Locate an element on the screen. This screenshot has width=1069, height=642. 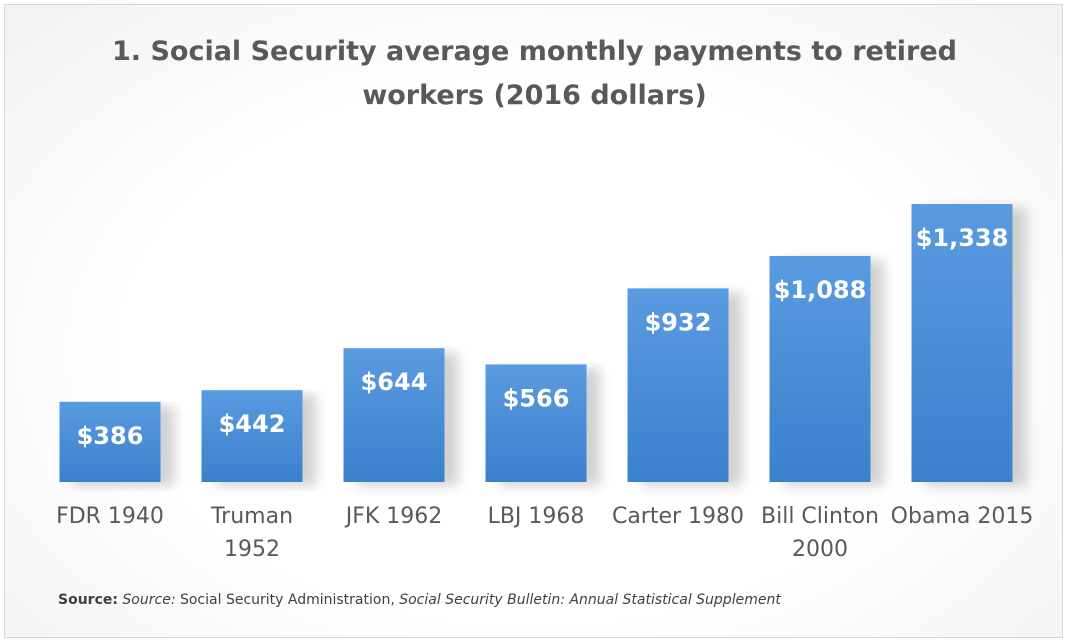
bar-value-label-1: $442 is located at coordinates (252, 424).